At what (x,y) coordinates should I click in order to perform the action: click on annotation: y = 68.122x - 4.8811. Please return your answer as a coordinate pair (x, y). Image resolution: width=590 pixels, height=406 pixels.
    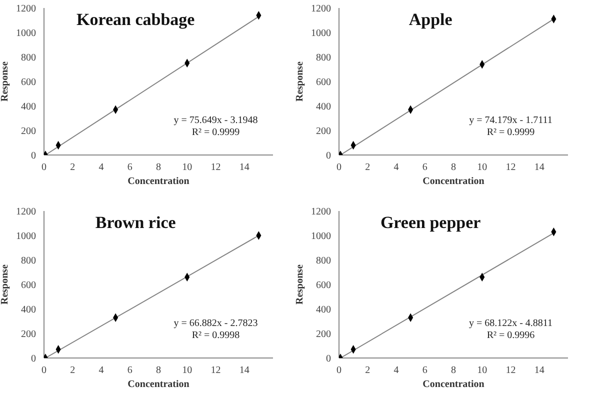
    Looking at the image, I should click on (511, 324).